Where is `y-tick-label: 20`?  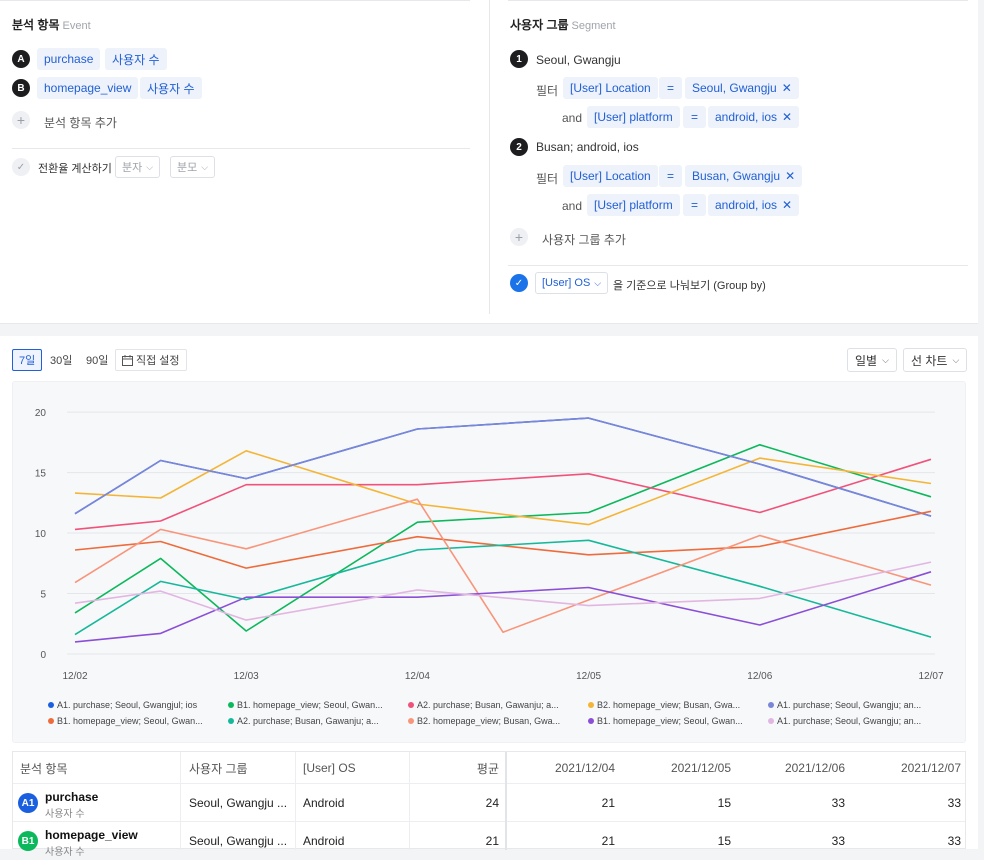 y-tick-label: 20 is located at coordinates (41, 413).